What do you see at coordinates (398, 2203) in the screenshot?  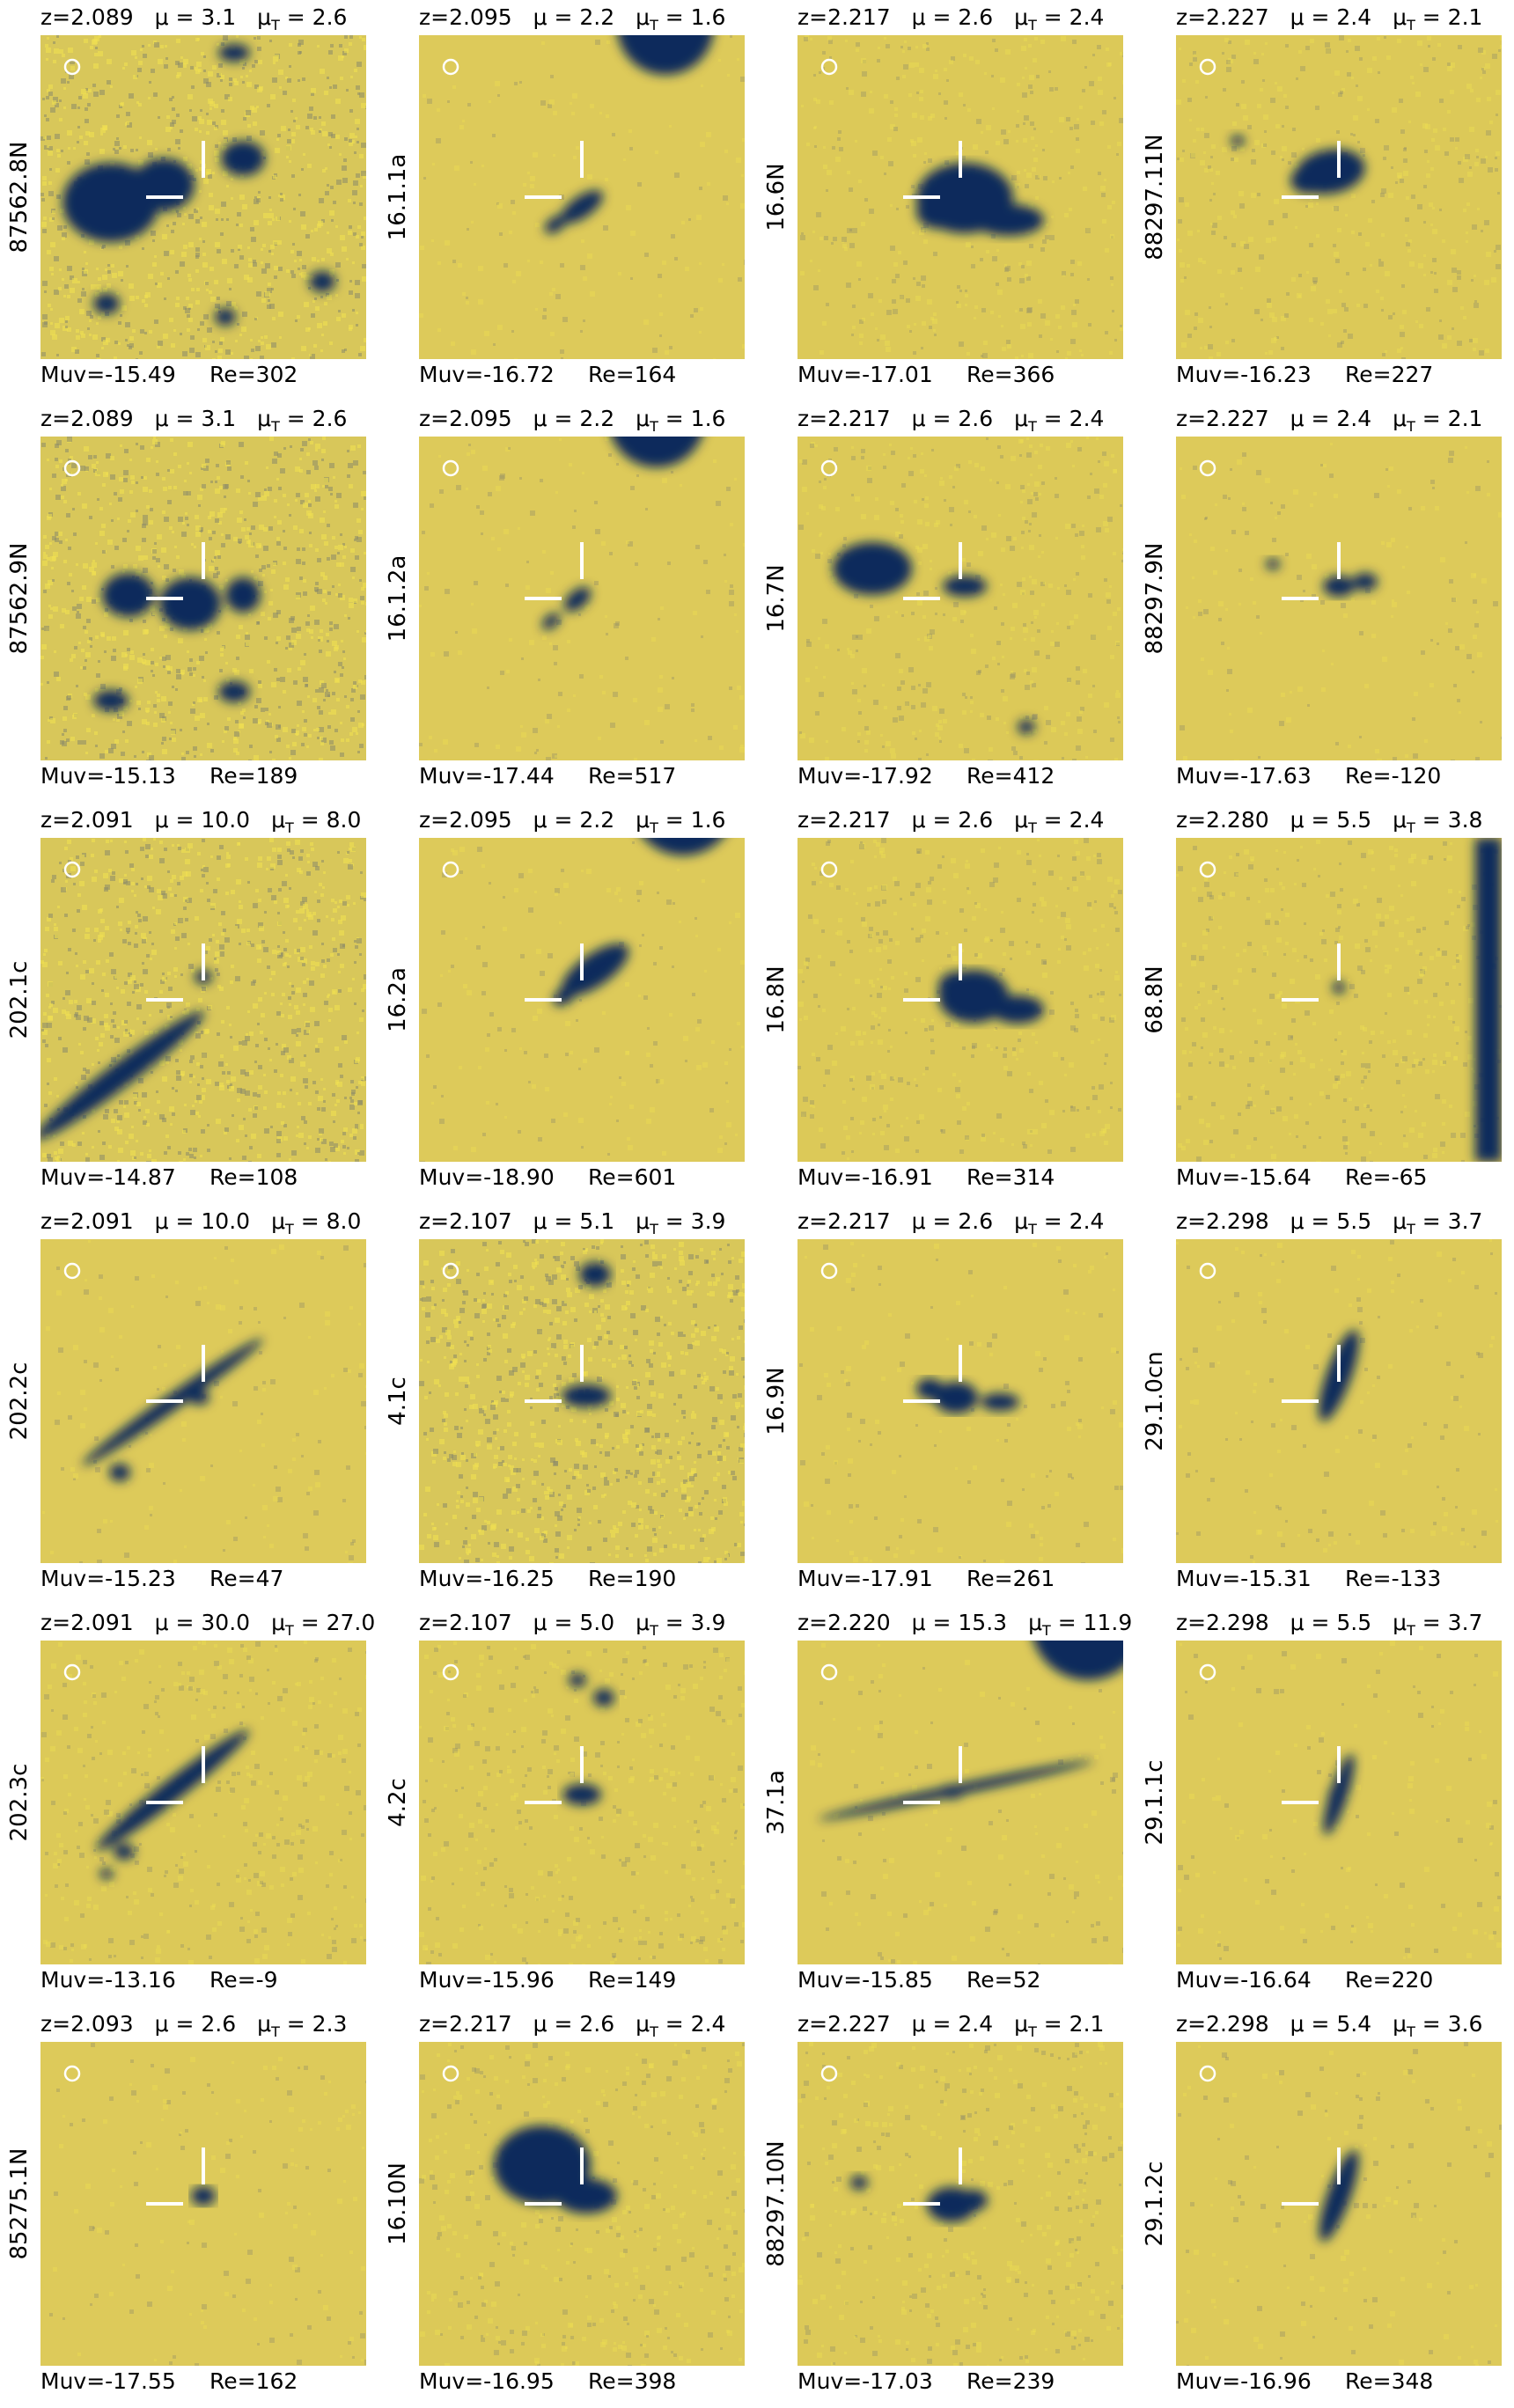 I see `object-id-label: 16.10N` at bounding box center [398, 2203].